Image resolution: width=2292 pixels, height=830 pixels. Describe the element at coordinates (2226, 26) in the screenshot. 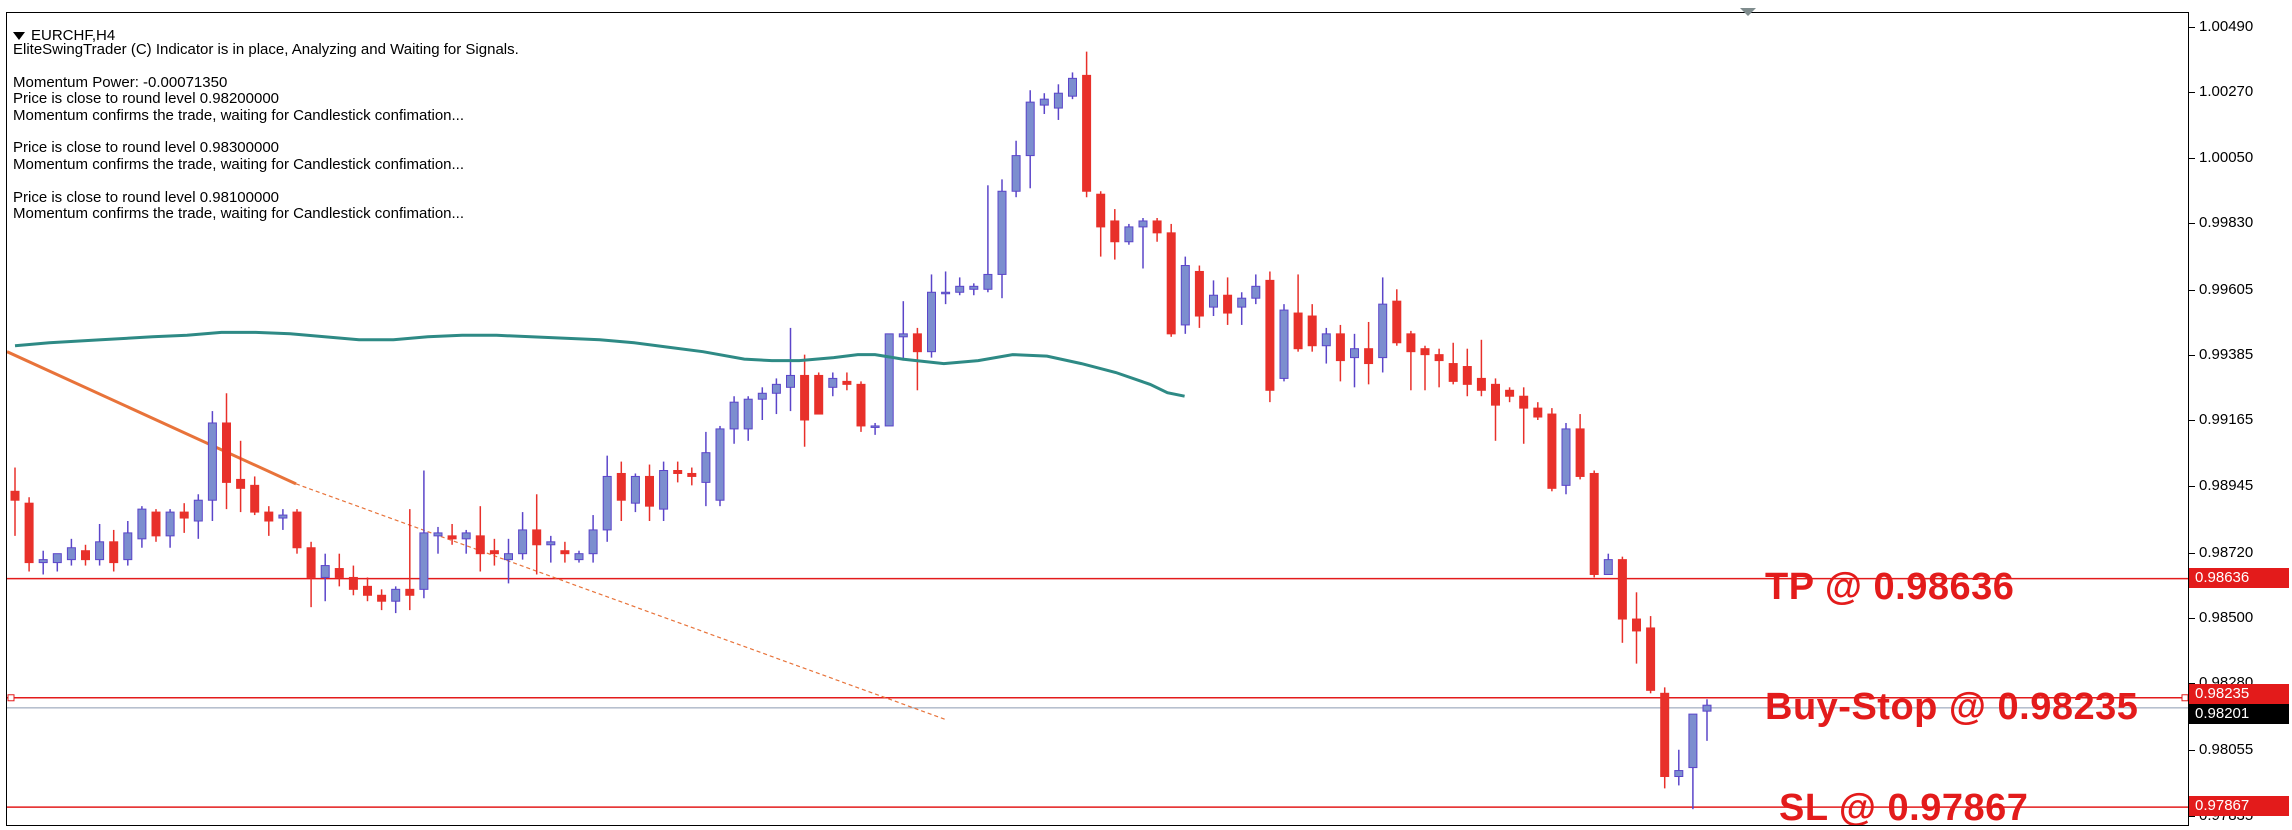

I see `price-tick-label: 1.00490` at that location.